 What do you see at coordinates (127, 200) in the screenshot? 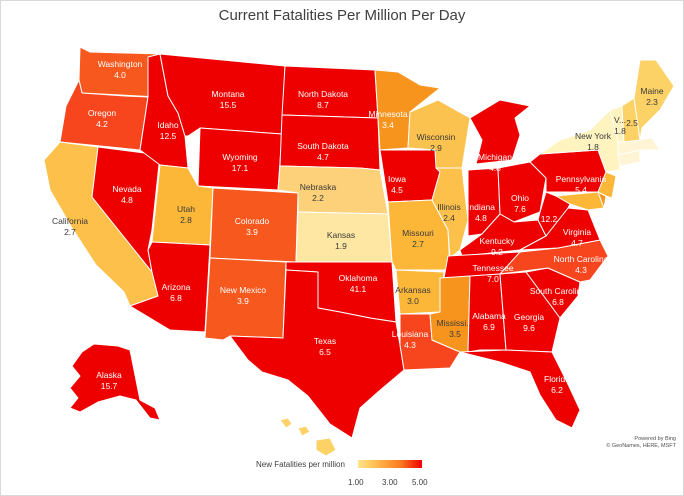
I see `state-value-NV: 4.8` at bounding box center [127, 200].